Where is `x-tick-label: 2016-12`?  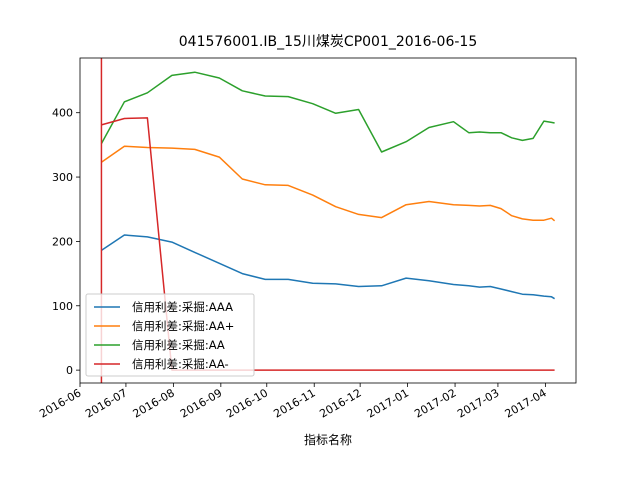
x-tick-label: 2016-12 is located at coordinates (340, 403).